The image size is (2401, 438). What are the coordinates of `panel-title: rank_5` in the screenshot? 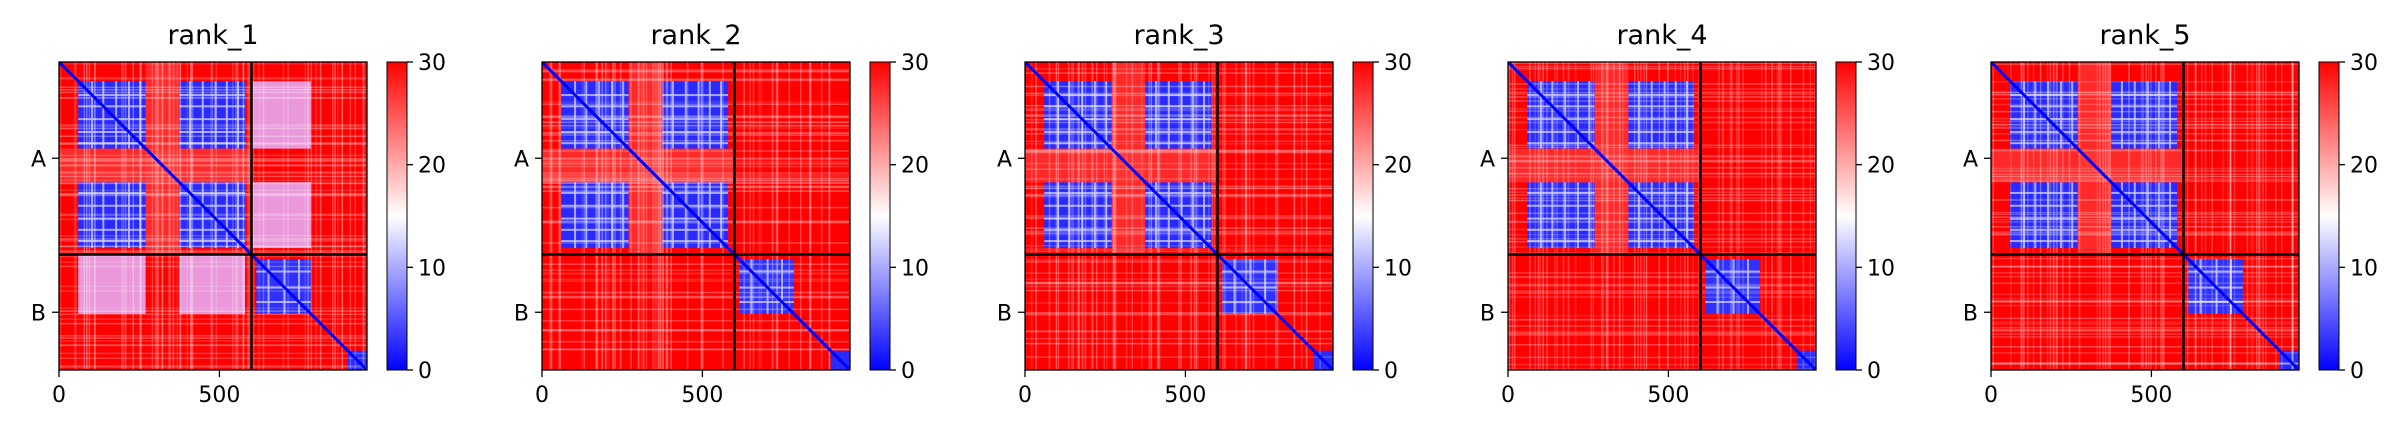 It's located at (2144, 35).